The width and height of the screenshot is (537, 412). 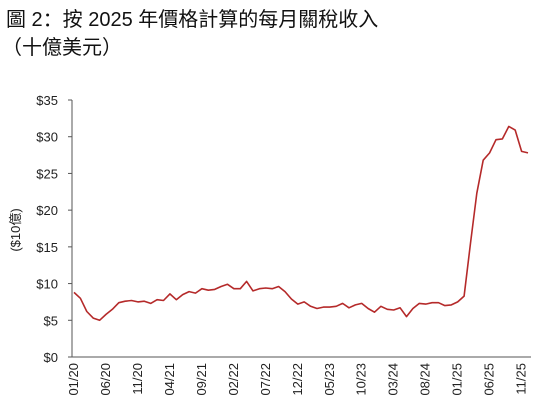 I want to click on x-tick-label: 06/20, so click(x=105, y=379).